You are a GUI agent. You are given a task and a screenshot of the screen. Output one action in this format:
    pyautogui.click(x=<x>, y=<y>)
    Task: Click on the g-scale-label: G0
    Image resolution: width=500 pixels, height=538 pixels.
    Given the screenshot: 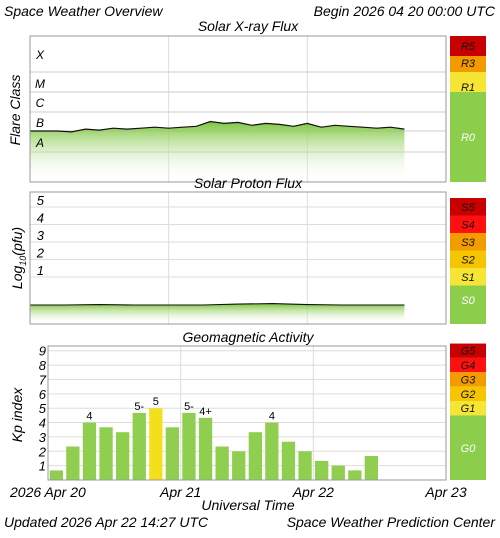 What is the action you would take?
    pyautogui.click(x=469, y=449)
    